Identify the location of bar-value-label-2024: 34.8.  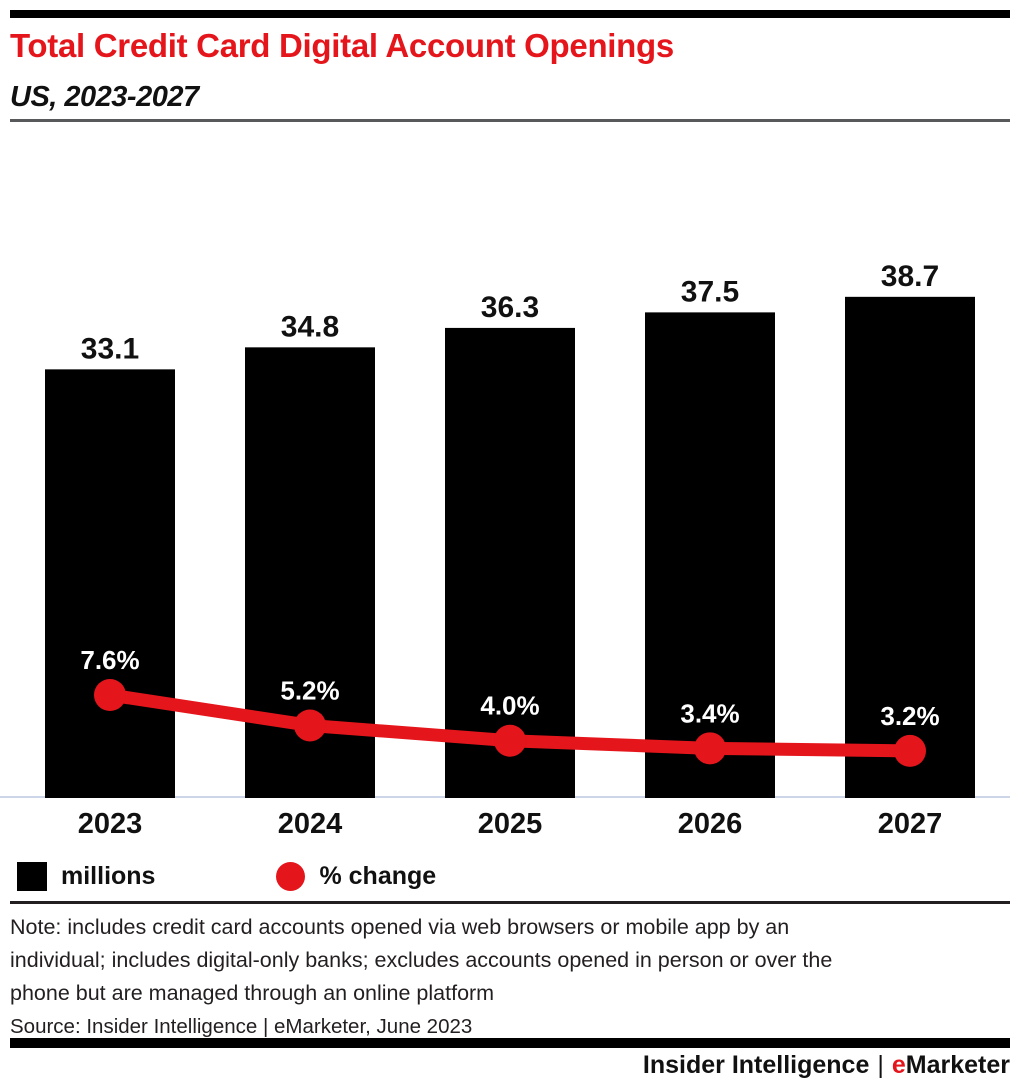
(310, 326).